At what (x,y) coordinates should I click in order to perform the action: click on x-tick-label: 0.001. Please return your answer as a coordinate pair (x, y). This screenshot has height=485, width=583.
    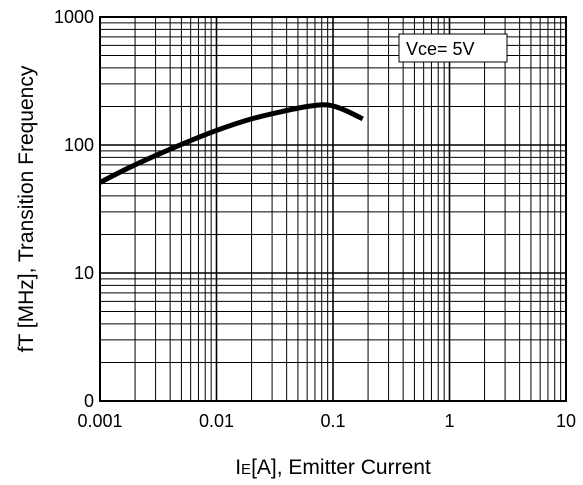
    Looking at the image, I should click on (99, 421).